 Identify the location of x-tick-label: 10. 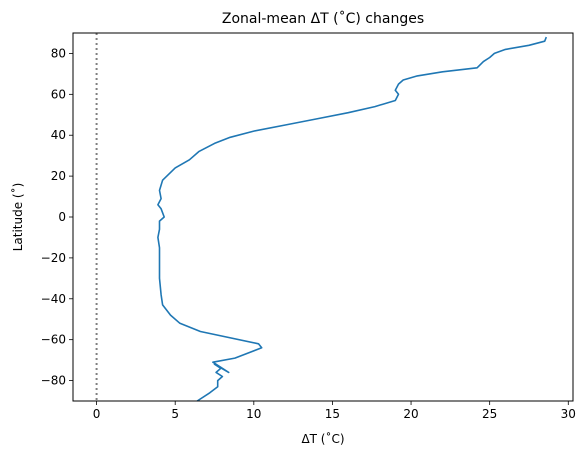
(253, 414).